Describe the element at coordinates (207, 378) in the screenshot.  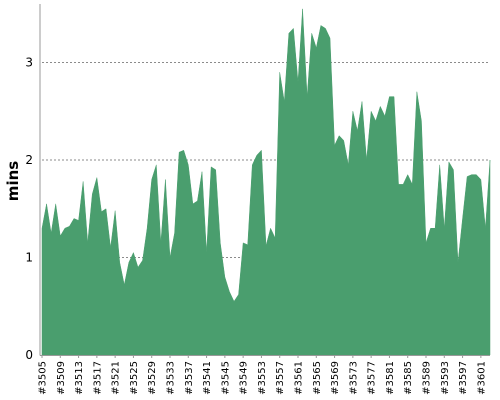
I see `x-tick-label: #3541` at that location.